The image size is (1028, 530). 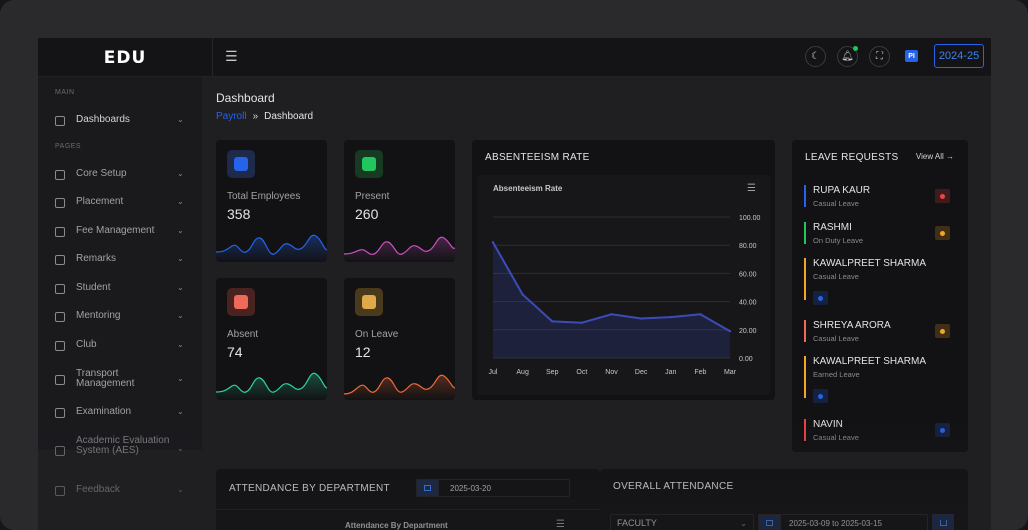 I want to click on sidebar-item-label: Core Setup, so click(x=101, y=173).